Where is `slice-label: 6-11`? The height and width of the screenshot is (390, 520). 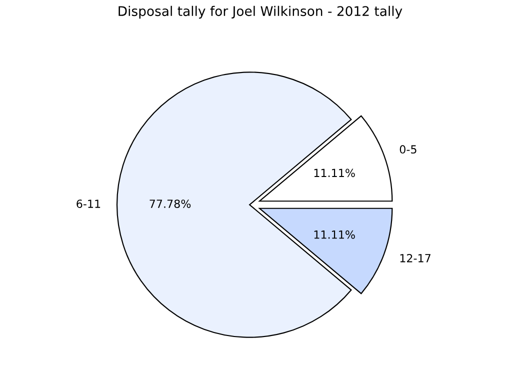
slice-label: 6-11 is located at coordinates (88, 204).